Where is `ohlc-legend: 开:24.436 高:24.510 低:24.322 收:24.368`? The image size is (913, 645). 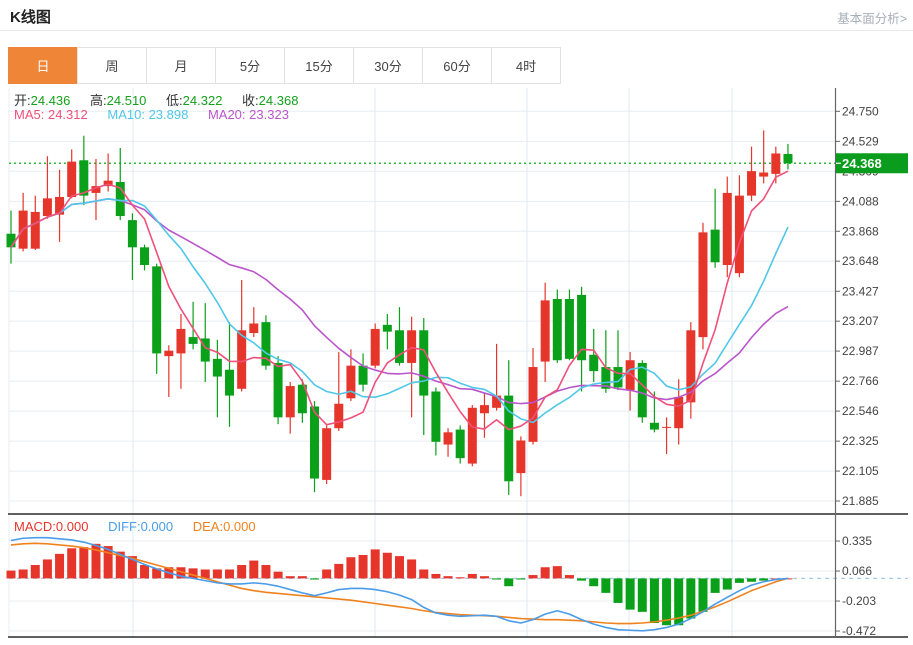
ohlc-legend: 开:24.436 高:24.510 低:24.322 收:24.368 is located at coordinates (164, 99).